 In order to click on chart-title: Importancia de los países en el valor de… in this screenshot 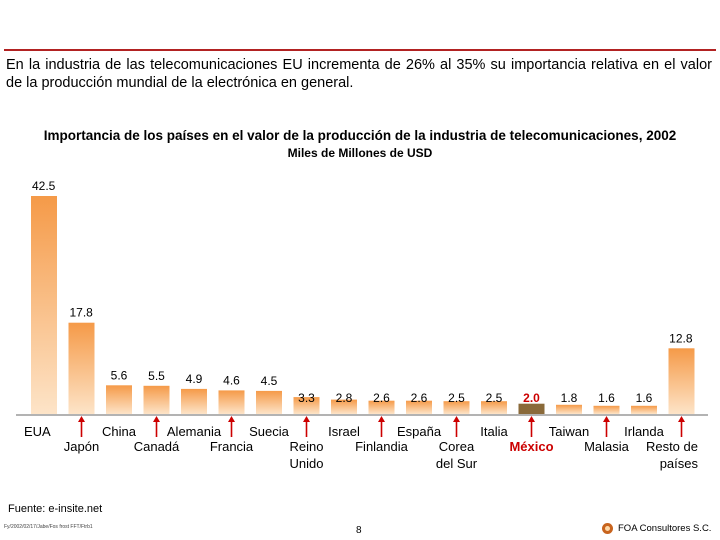, I will do `click(360, 135)`.